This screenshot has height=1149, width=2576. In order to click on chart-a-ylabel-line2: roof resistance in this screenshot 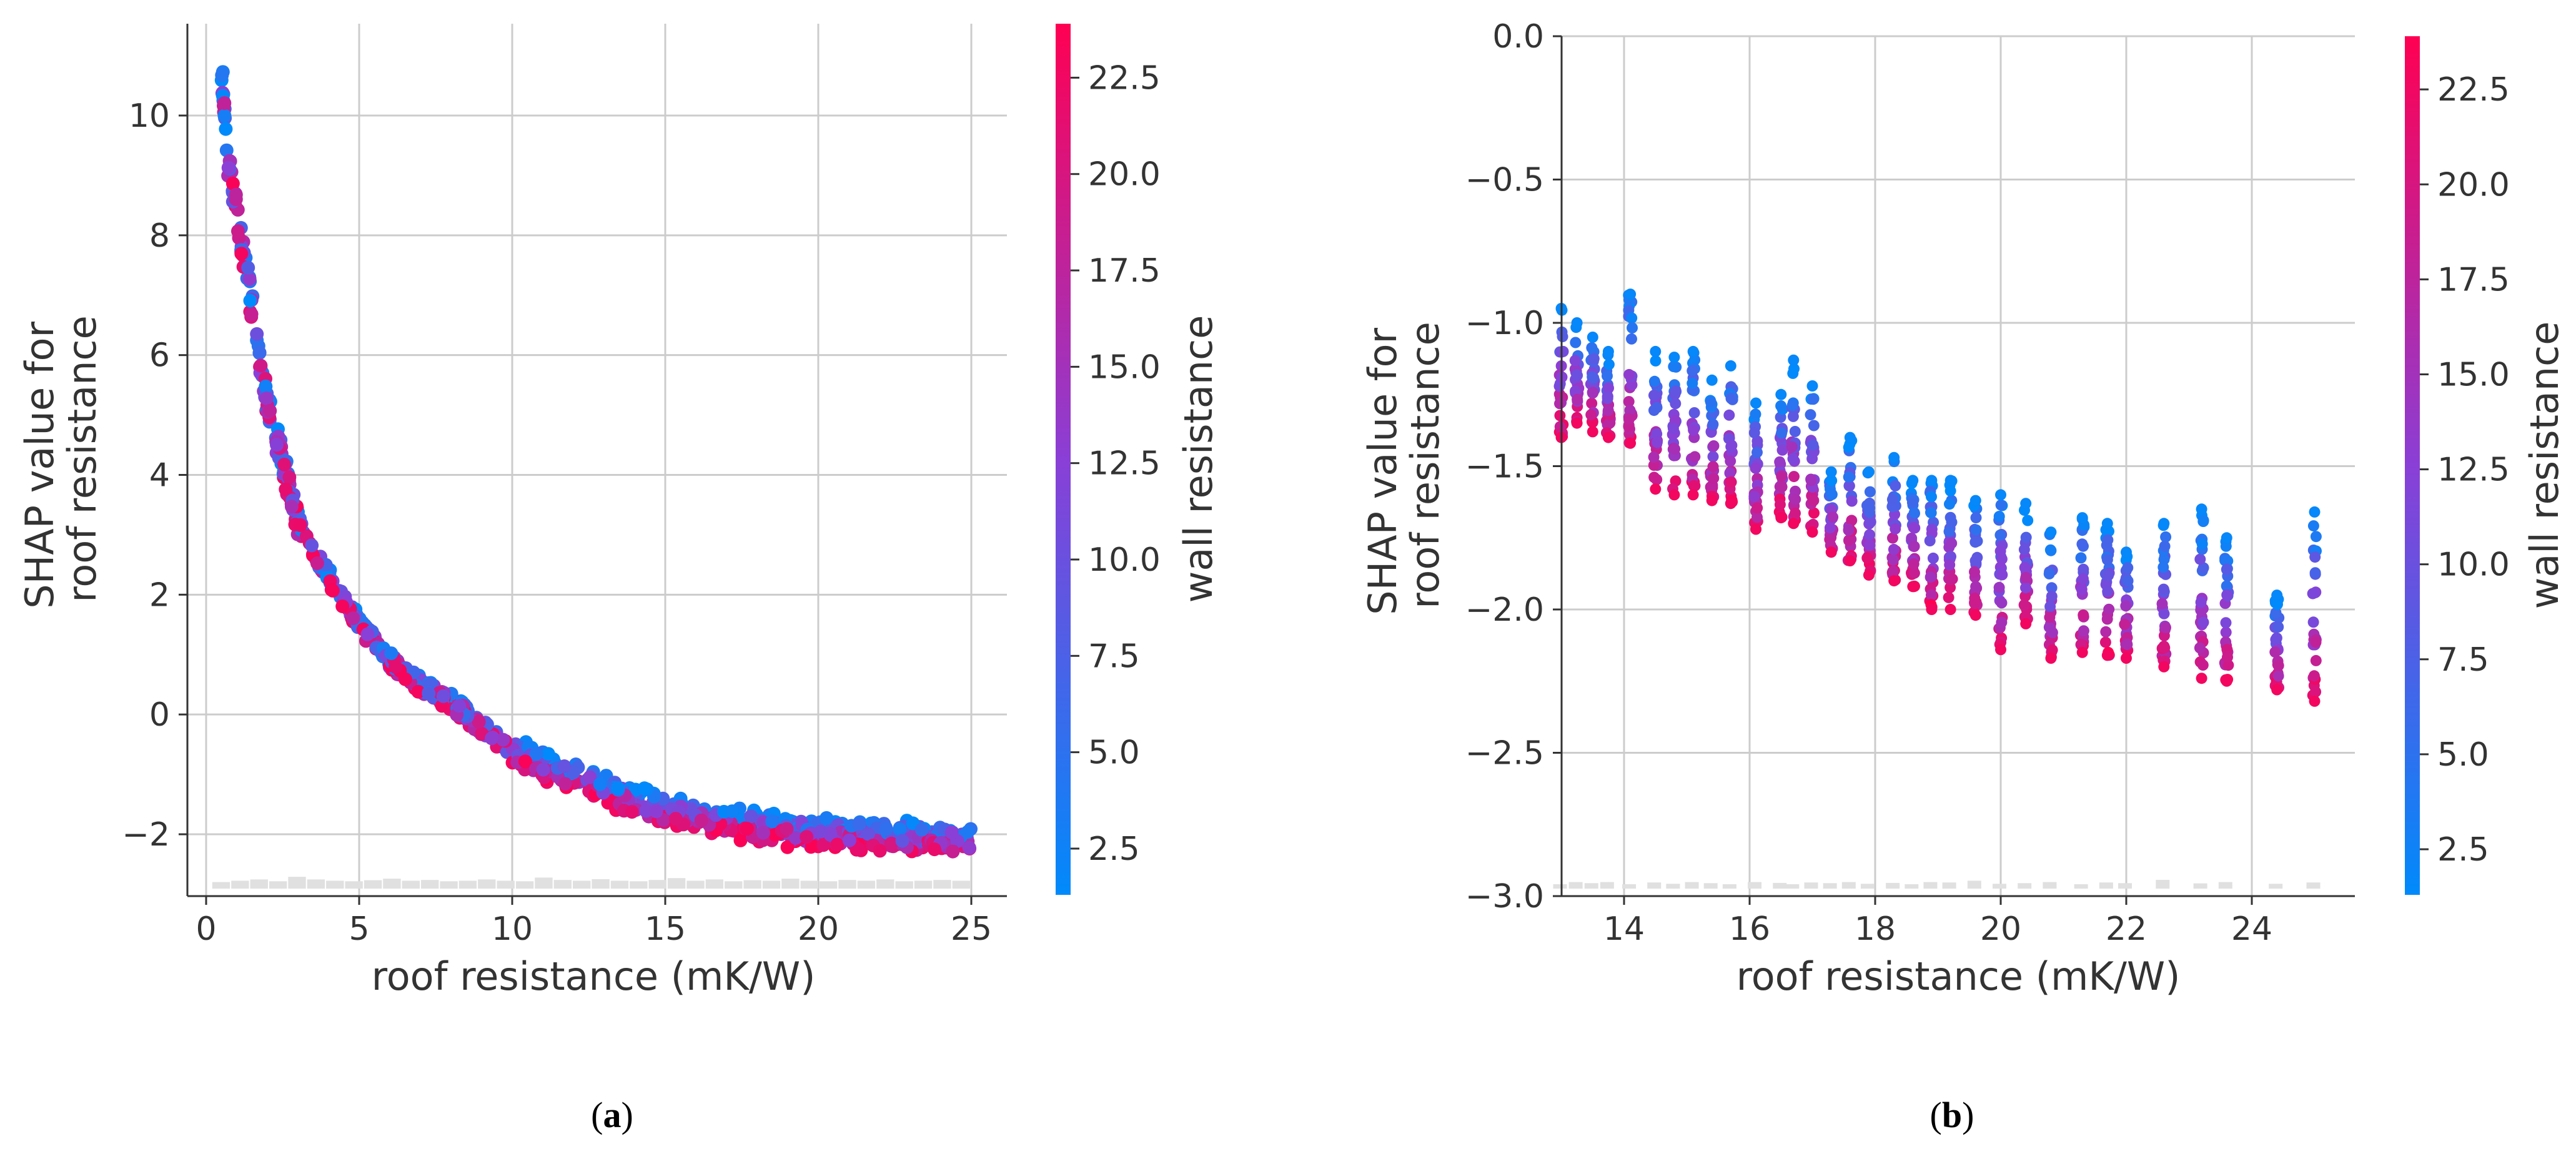, I will do `click(82, 458)`.